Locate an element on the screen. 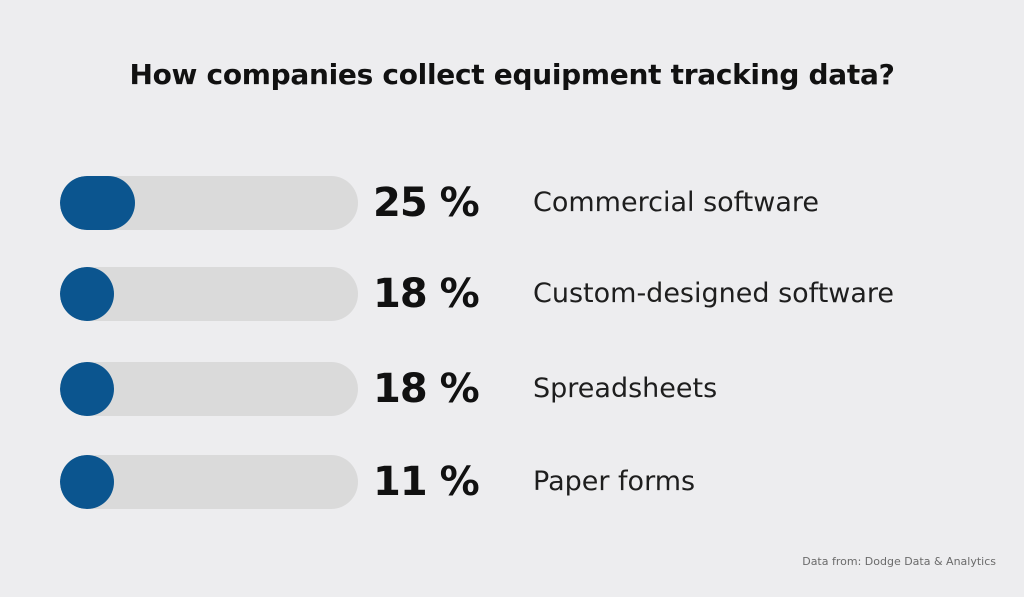  category-label: Spreadsheets is located at coordinates (625, 388).